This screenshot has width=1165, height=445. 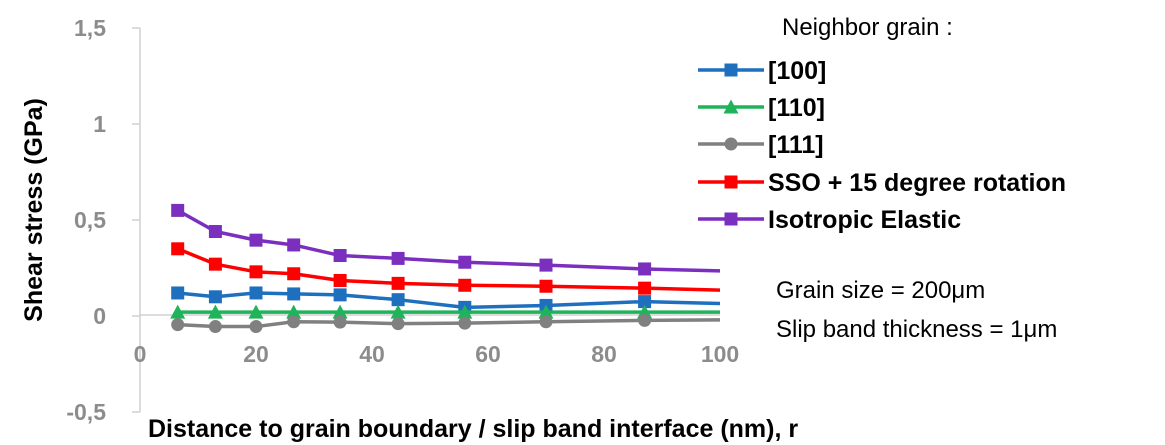 I want to click on y-tick-label: 1,5, so click(x=90, y=28).